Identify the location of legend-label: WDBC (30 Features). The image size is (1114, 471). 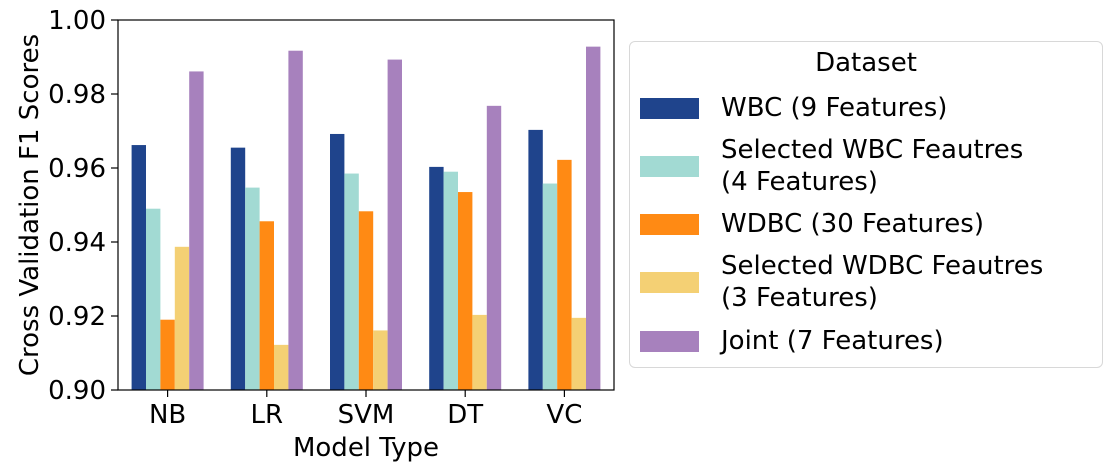
(852, 224).